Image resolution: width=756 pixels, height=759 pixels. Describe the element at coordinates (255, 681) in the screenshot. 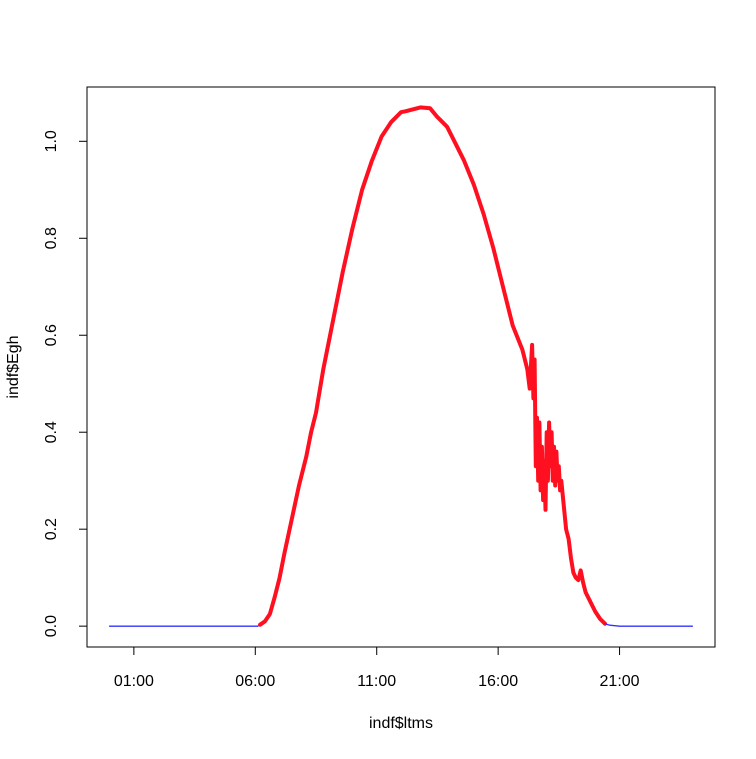

I see `x-tick-label: 06:00` at that location.